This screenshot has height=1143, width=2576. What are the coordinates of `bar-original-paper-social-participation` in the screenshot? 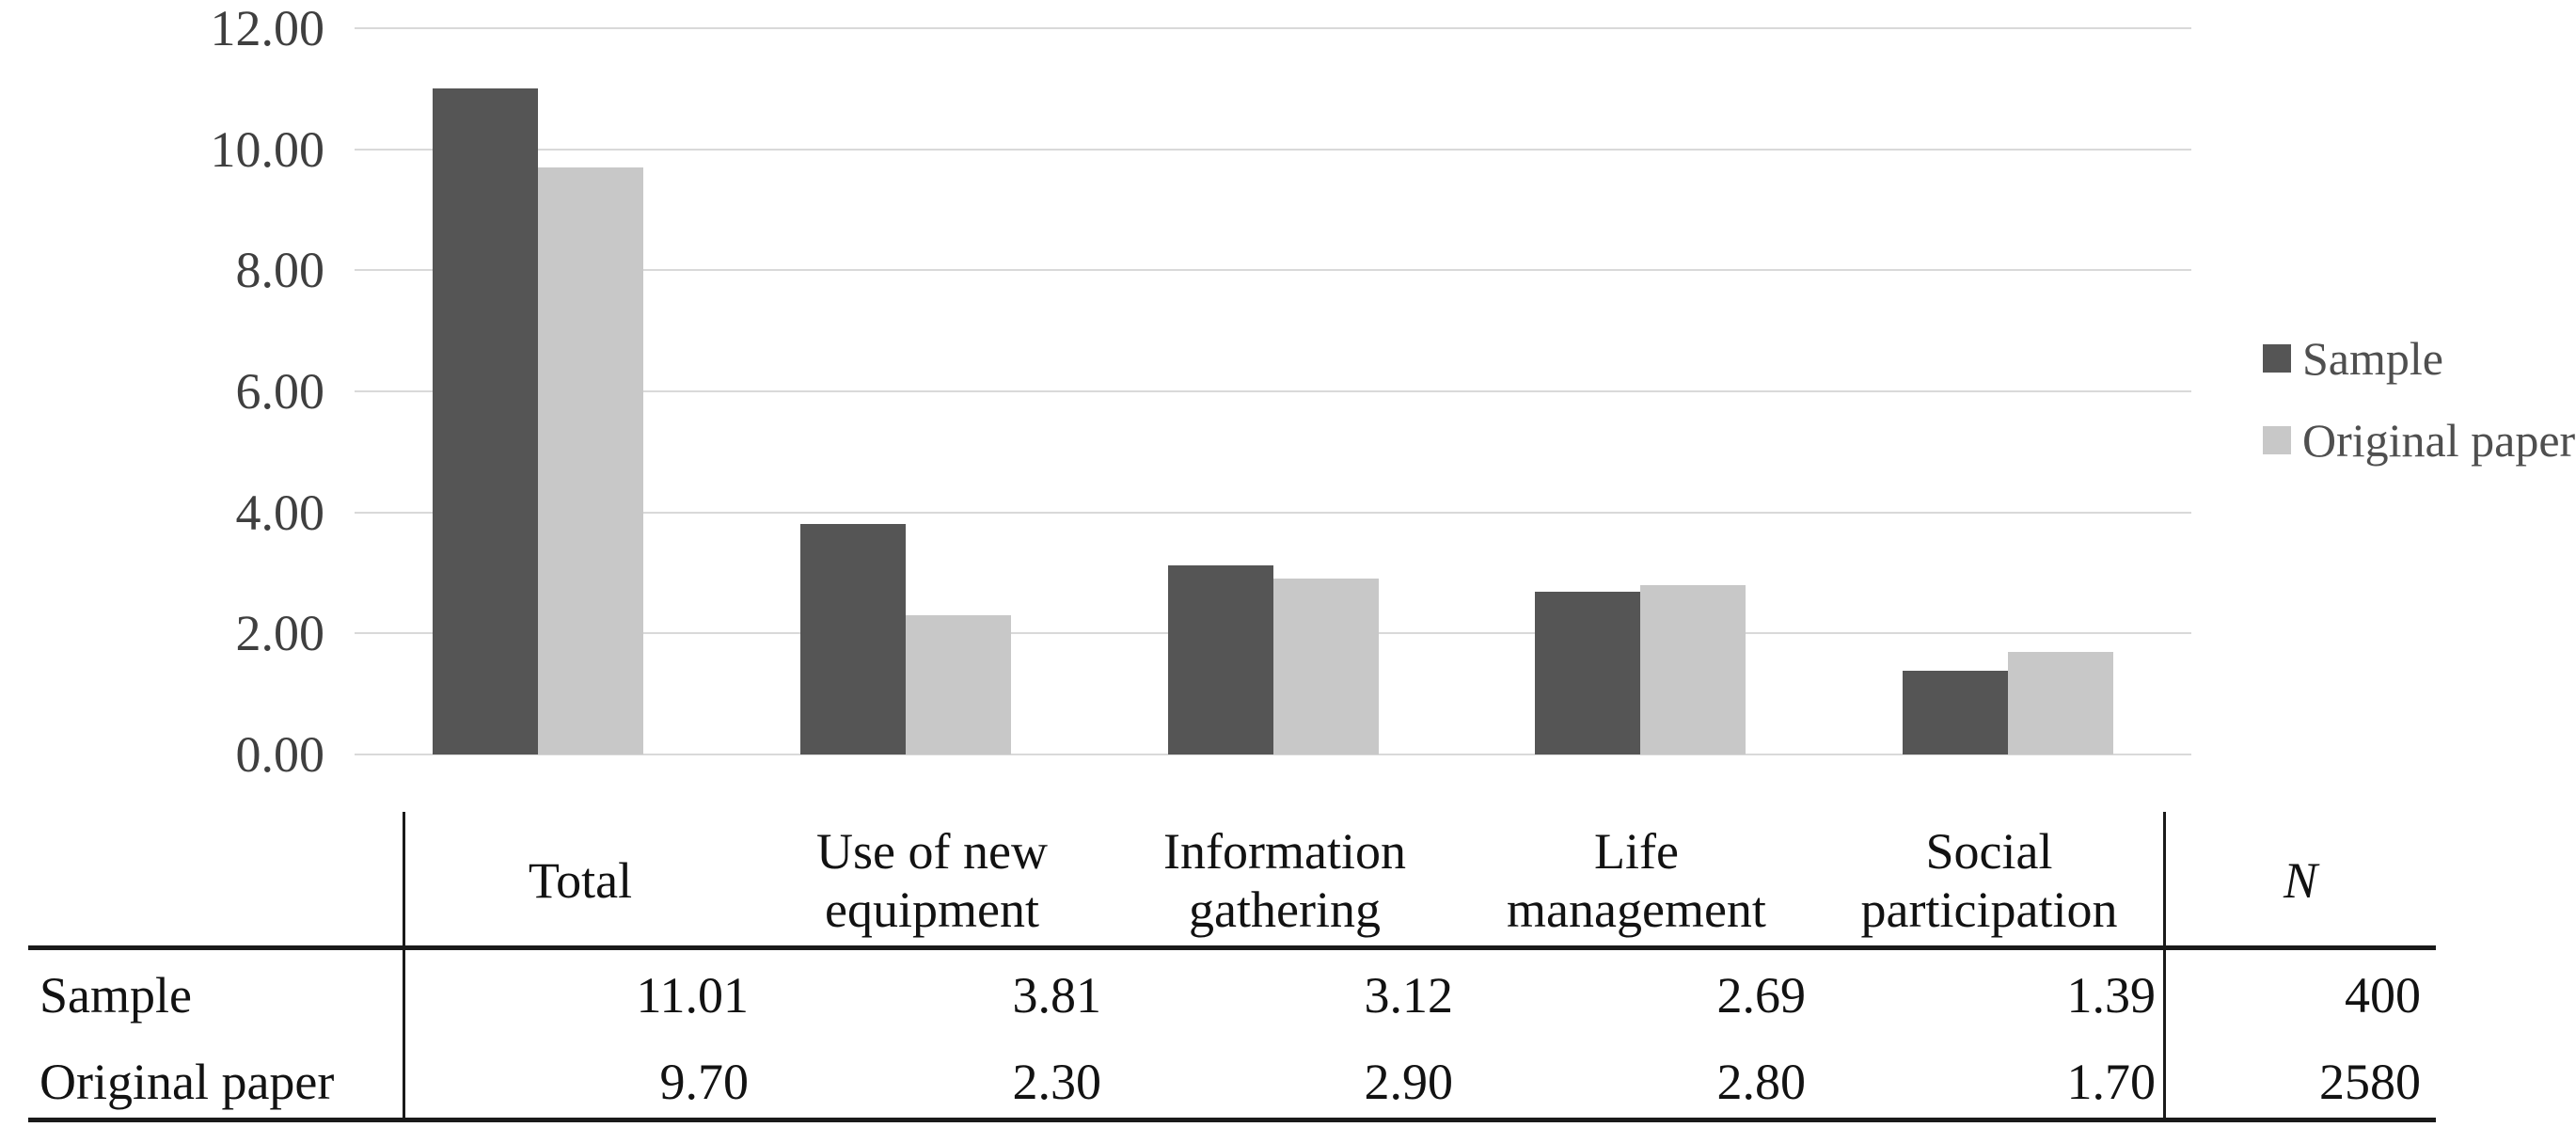 It's located at (2060, 703).